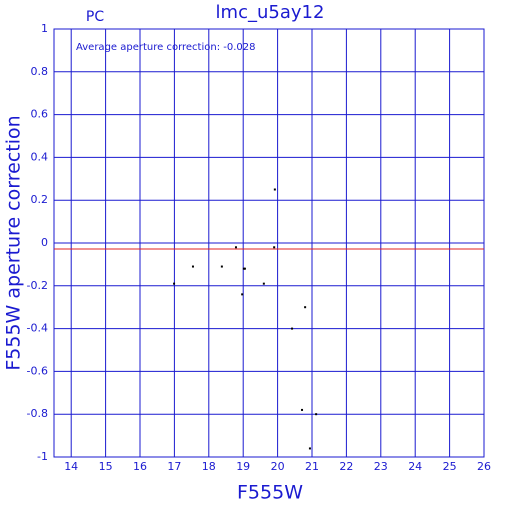 This screenshot has width=512, height=512. I want to click on x-tick-label: 21, so click(312, 466).